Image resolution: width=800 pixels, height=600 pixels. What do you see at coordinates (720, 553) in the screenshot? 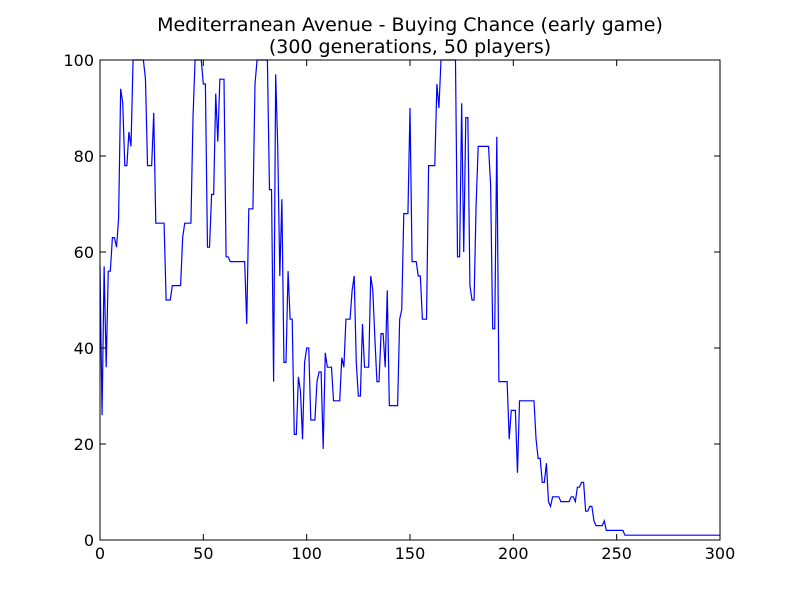
I see `x-tick-label: 300` at bounding box center [720, 553].